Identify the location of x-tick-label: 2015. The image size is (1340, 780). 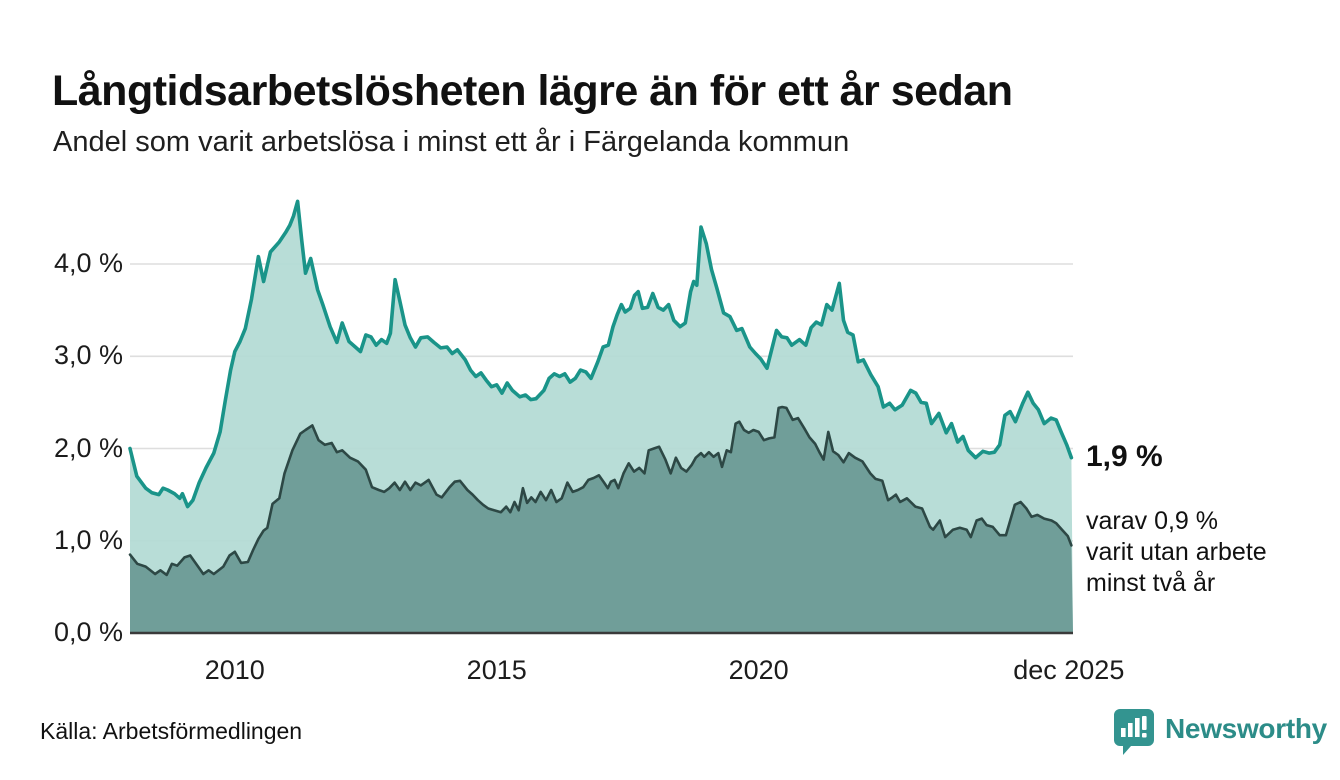
(496, 670).